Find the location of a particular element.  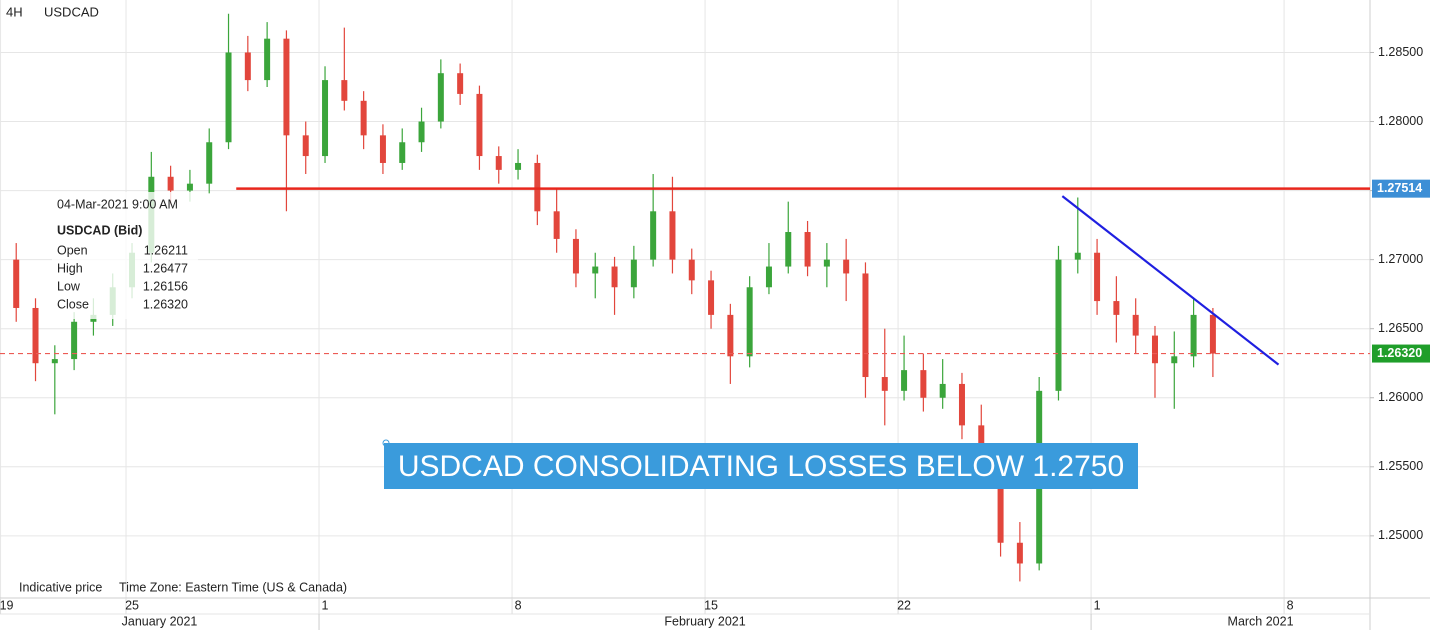

y-tick-label: 1.27000 is located at coordinates (1400, 259).